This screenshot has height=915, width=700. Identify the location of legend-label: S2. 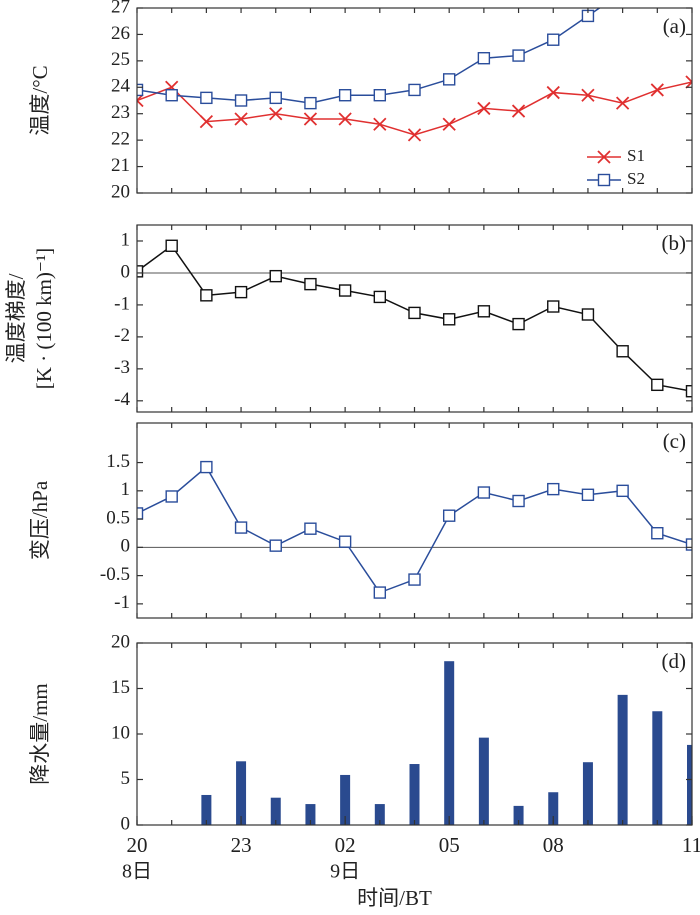
(636, 178).